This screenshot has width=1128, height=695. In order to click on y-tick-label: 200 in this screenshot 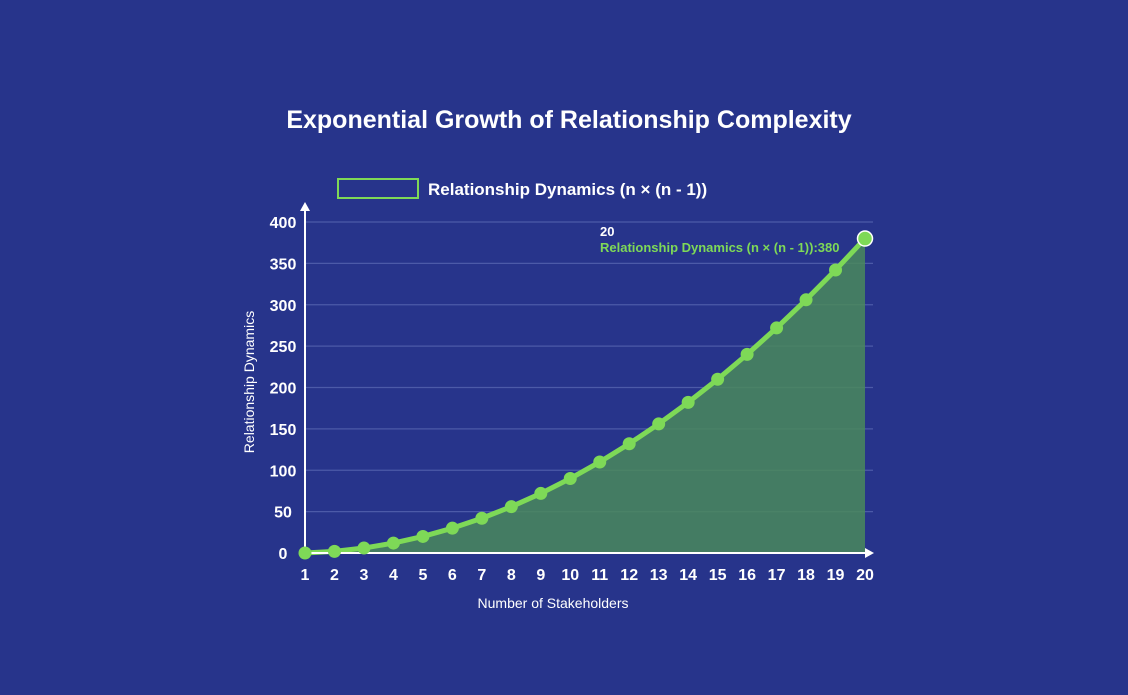, I will do `click(283, 389)`.